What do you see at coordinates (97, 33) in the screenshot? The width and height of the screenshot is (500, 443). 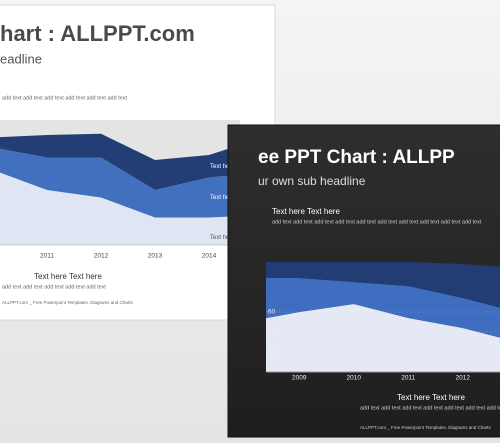 I see `title: hart : ALLPPT.com` at bounding box center [97, 33].